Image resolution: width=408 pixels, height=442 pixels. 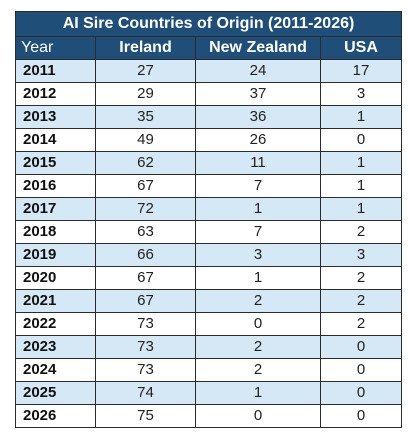 I want to click on year-cell: 2020, so click(x=55, y=278).